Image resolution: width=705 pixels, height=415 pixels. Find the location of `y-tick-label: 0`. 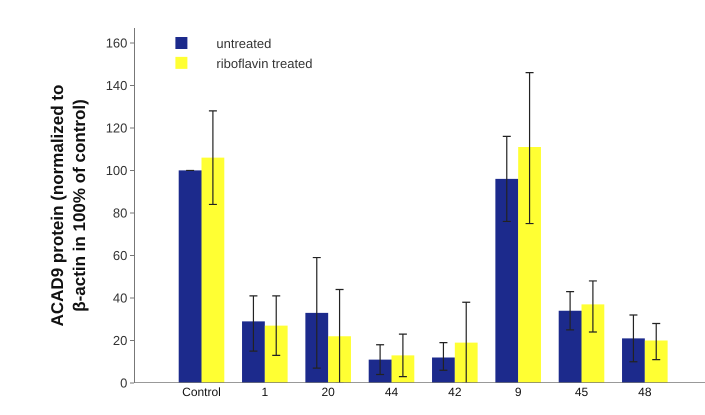

y-tick-label: 0 is located at coordinates (124, 383).